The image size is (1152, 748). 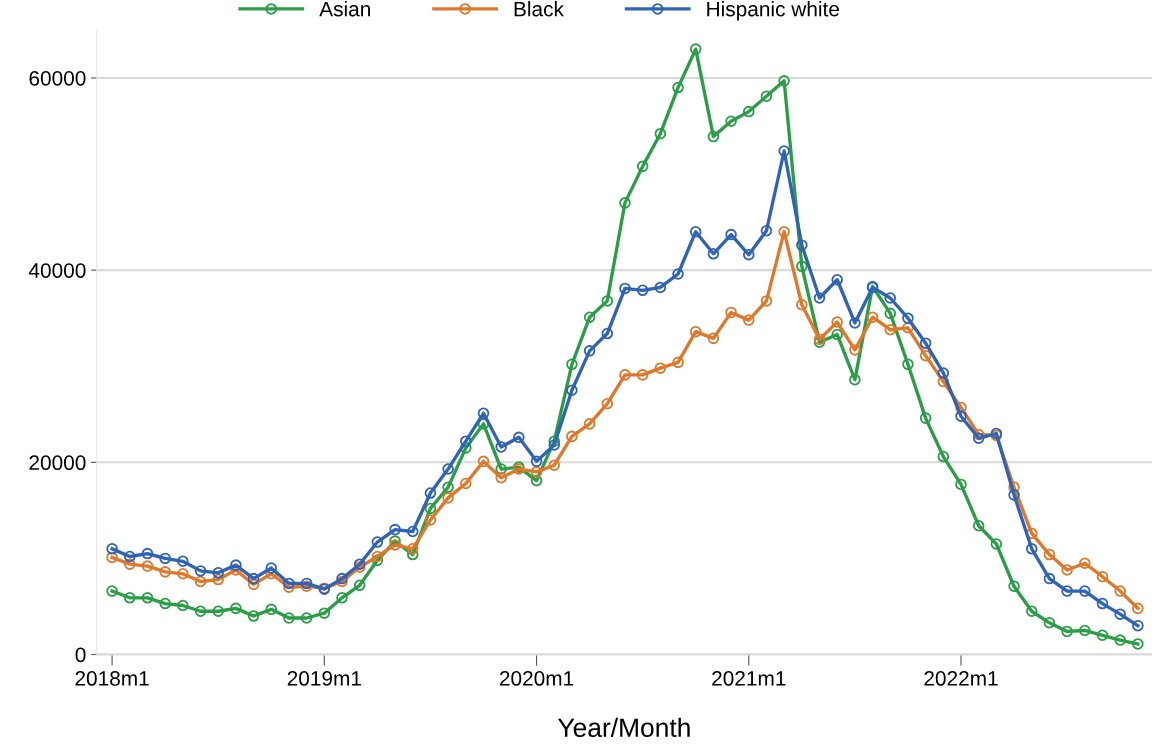 What do you see at coordinates (623, 727) in the screenshot?
I see `x-axis-title: Year/Month` at bounding box center [623, 727].